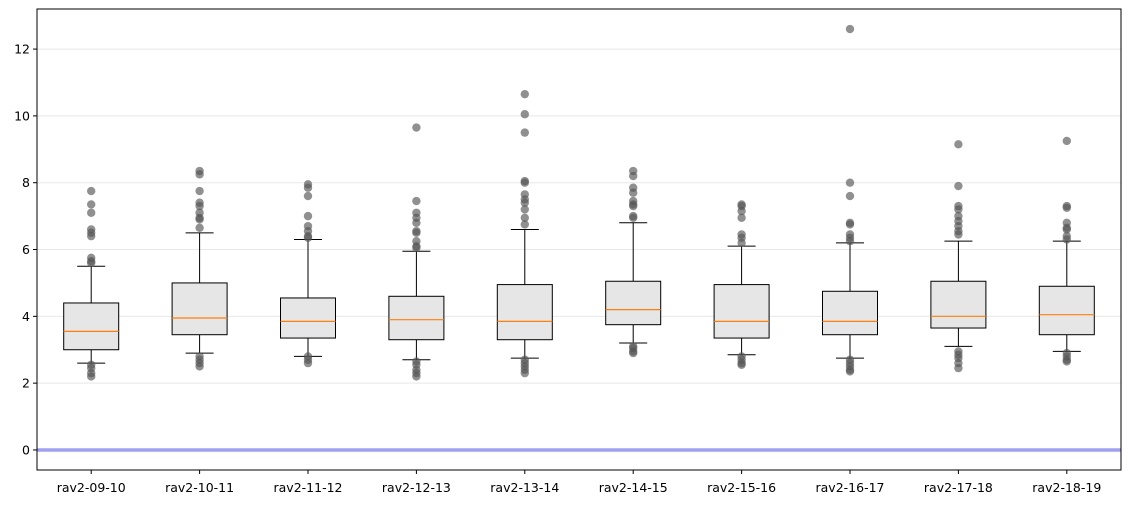  I want to click on y-tick-label: 12, so click(22, 49).